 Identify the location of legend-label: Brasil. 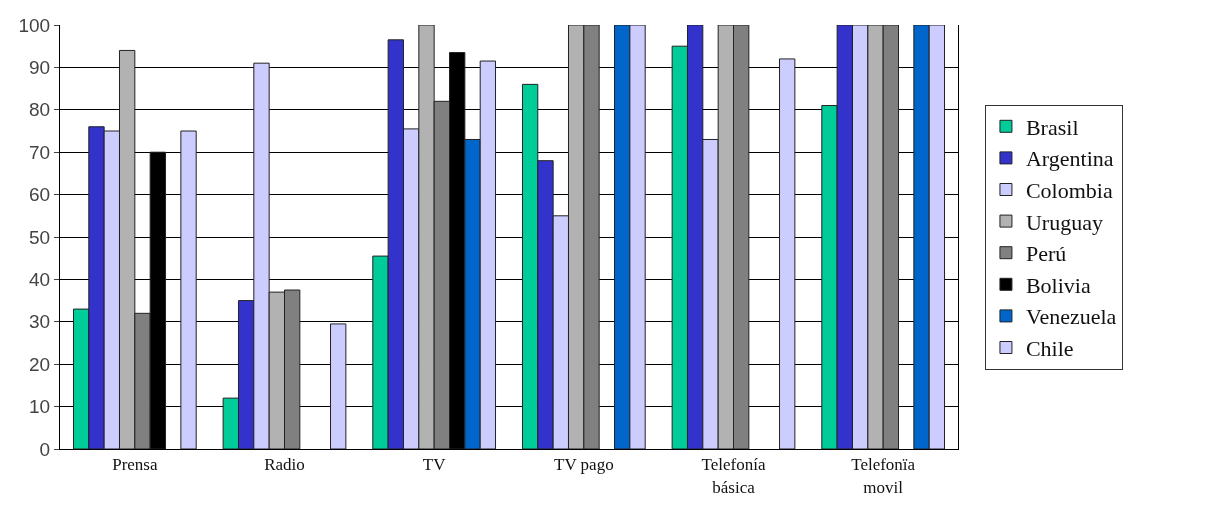
(1052, 127).